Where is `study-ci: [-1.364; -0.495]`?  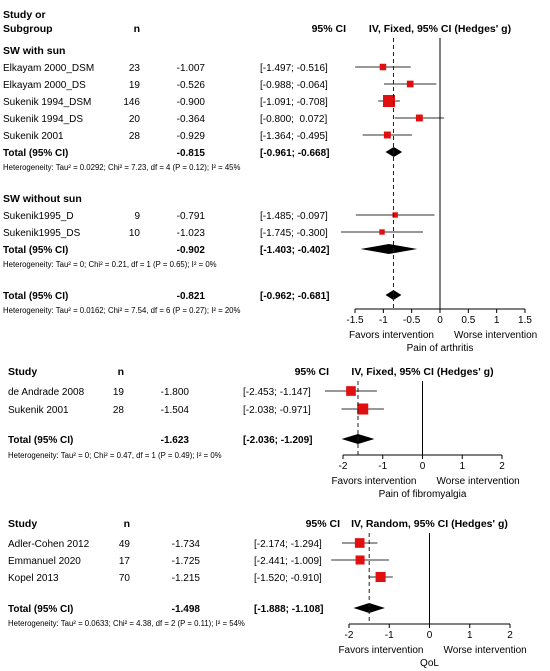
study-ci: [-1.364; -0.495] is located at coordinates (294, 136).